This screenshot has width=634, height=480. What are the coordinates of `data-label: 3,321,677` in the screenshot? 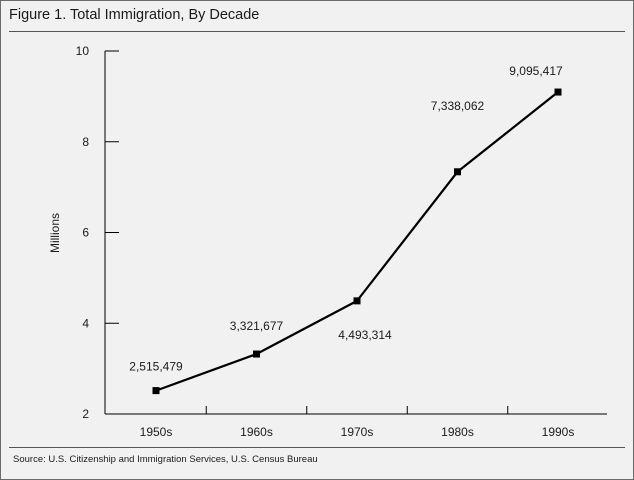 It's located at (257, 326).